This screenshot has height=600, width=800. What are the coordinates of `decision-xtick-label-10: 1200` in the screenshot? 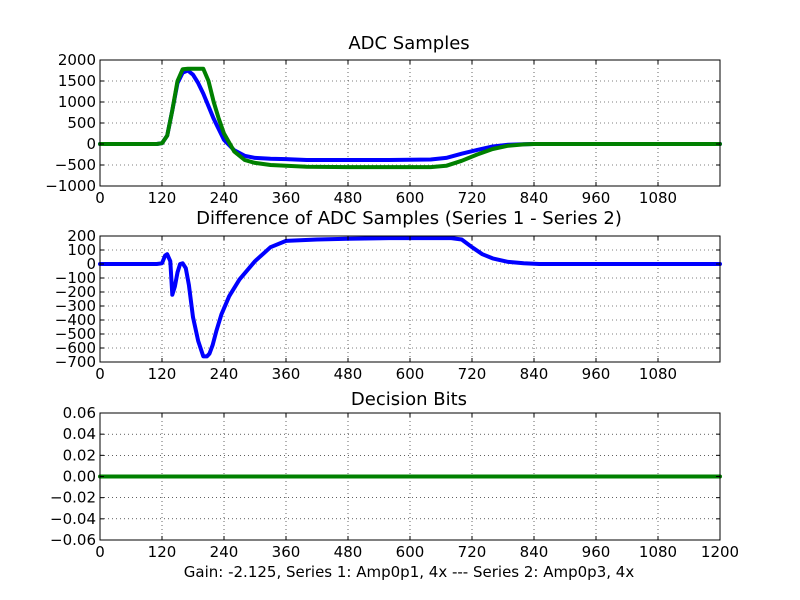 It's located at (720, 552).